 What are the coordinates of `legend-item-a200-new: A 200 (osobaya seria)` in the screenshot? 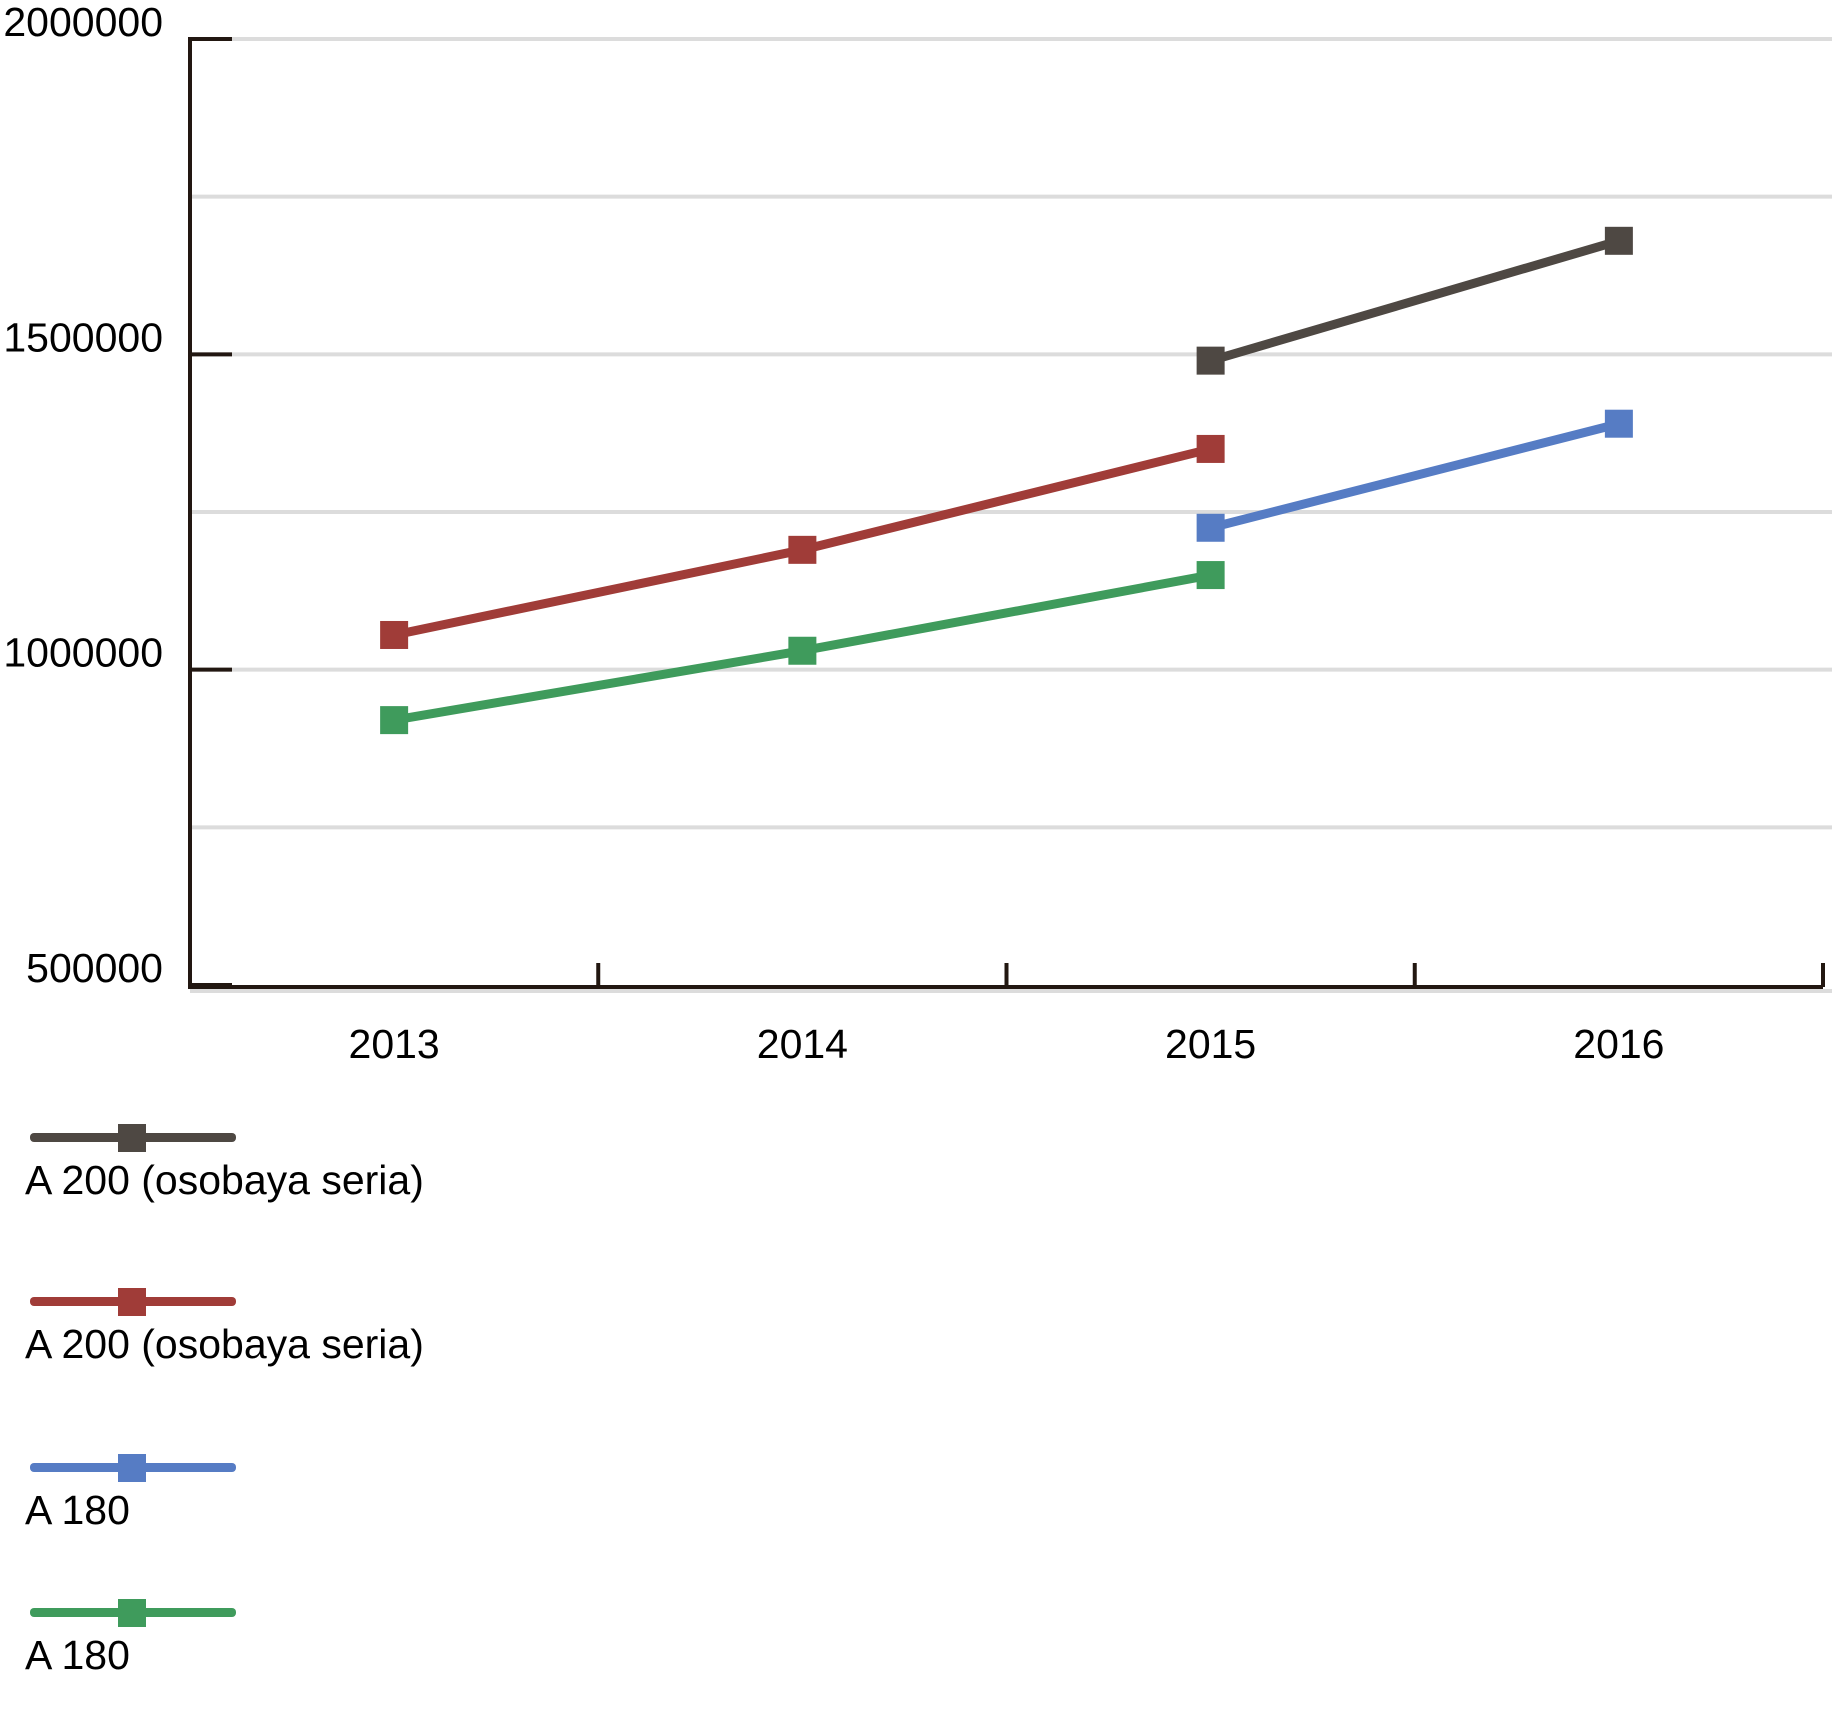 It's located at (350, 1164).